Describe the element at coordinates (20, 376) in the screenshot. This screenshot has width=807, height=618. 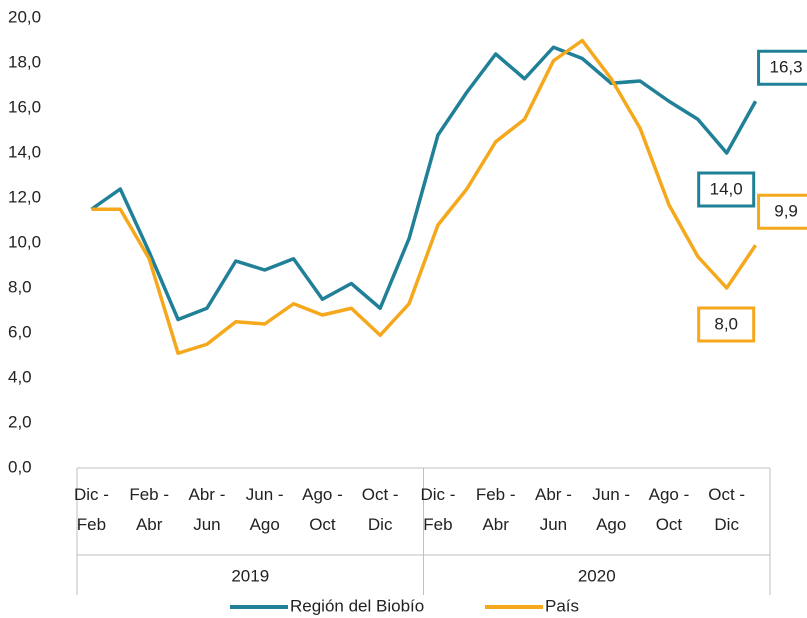
I see `y-tick-label: 4,0` at that location.